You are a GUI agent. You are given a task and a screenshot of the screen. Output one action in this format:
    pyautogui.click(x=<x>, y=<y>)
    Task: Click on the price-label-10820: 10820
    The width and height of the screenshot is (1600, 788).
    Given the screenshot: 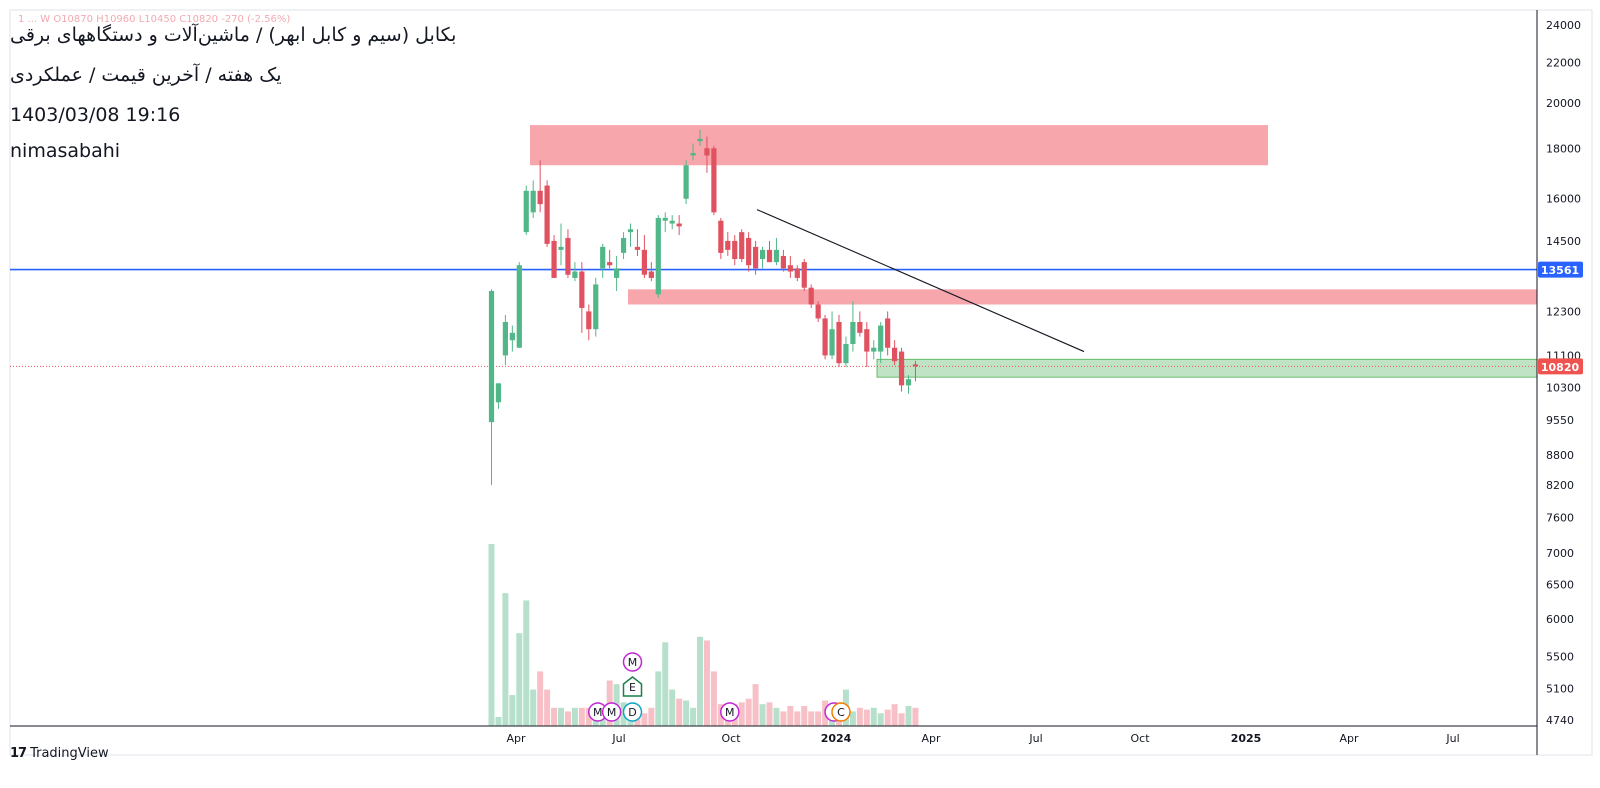 What is the action you would take?
    pyautogui.click(x=1560, y=367)
    